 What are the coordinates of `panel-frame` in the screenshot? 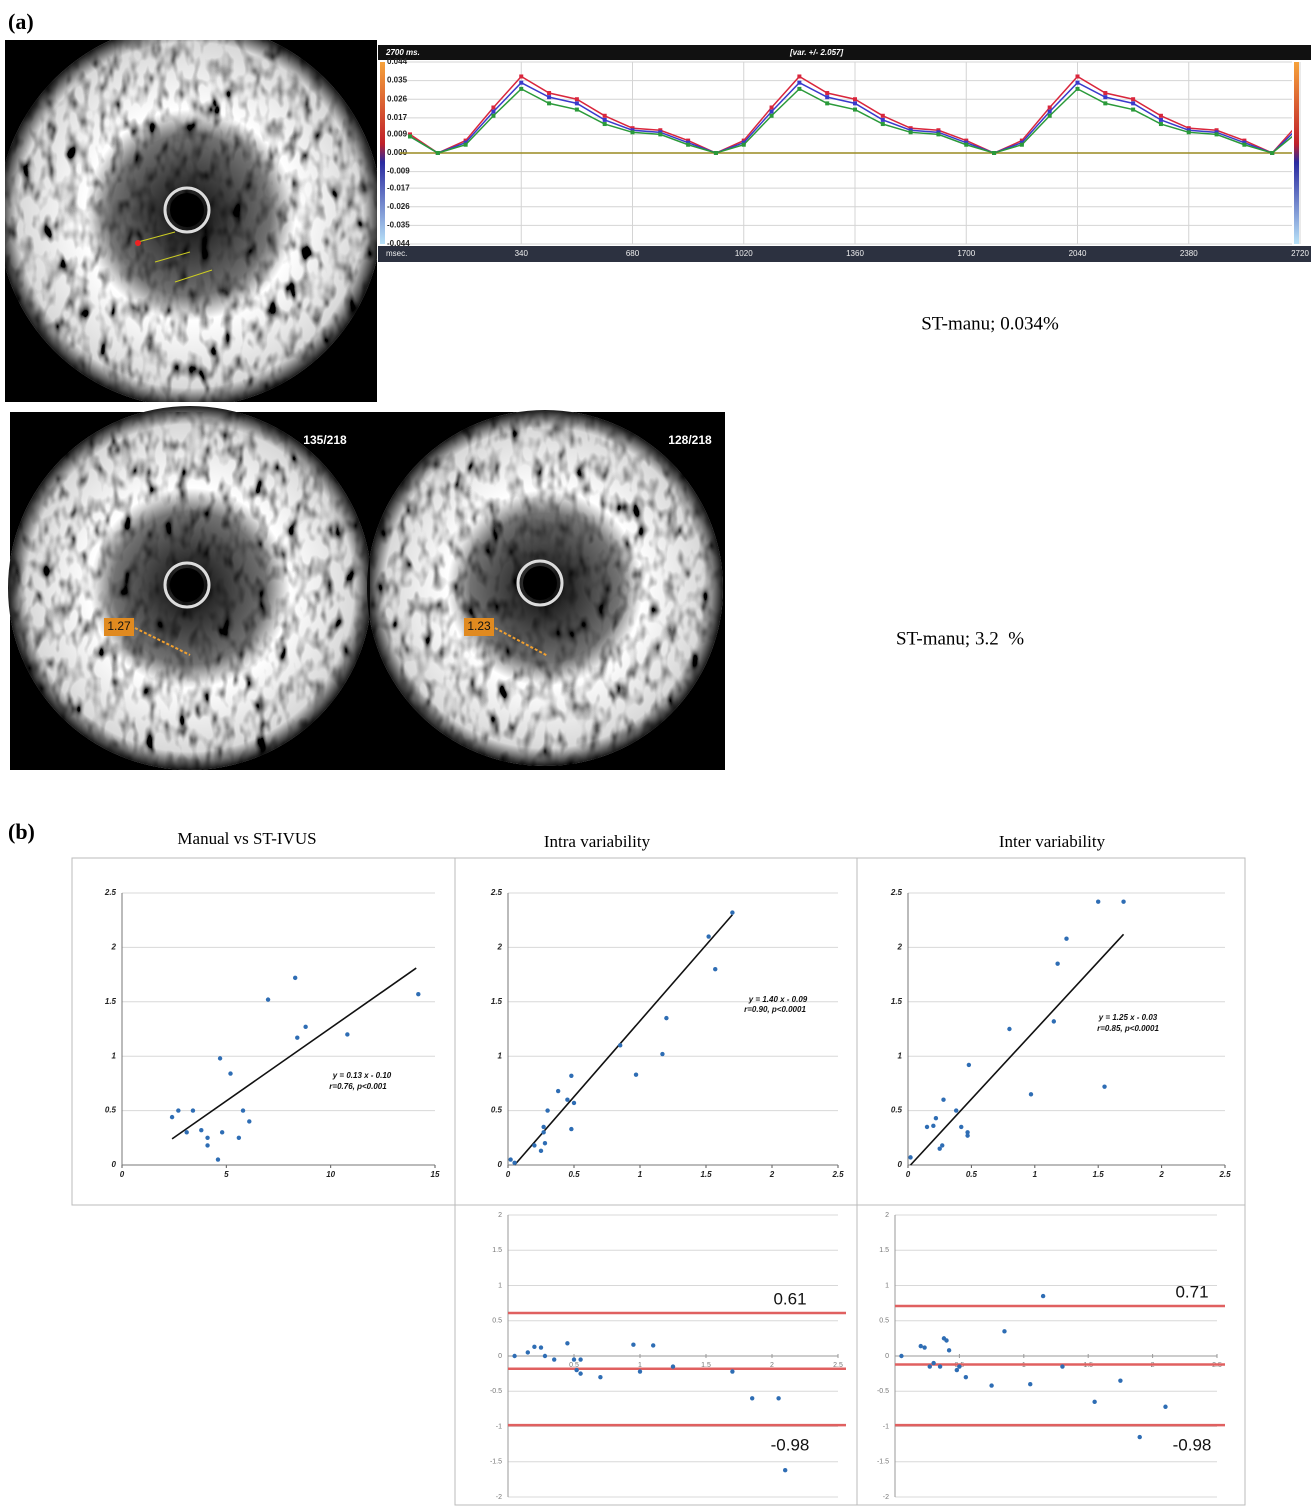 It's located at (656, 1031).